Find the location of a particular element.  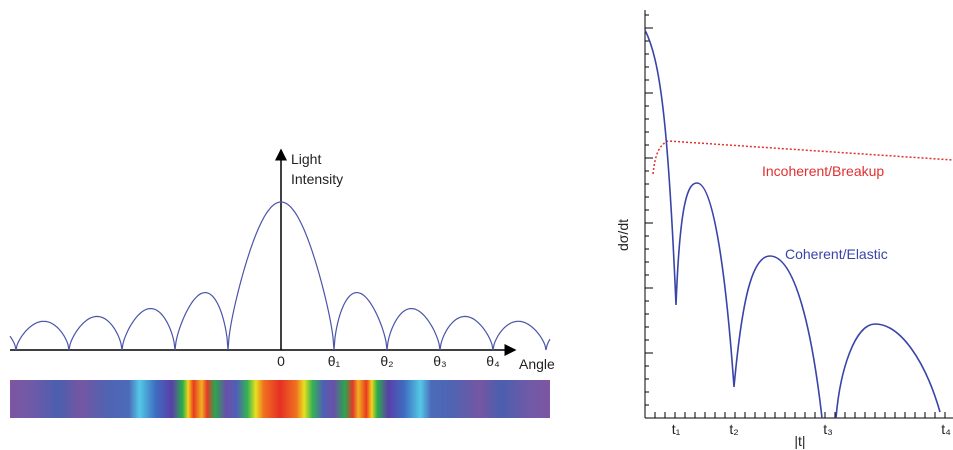

diffraction-pattern is located at coordinates (280, 399).